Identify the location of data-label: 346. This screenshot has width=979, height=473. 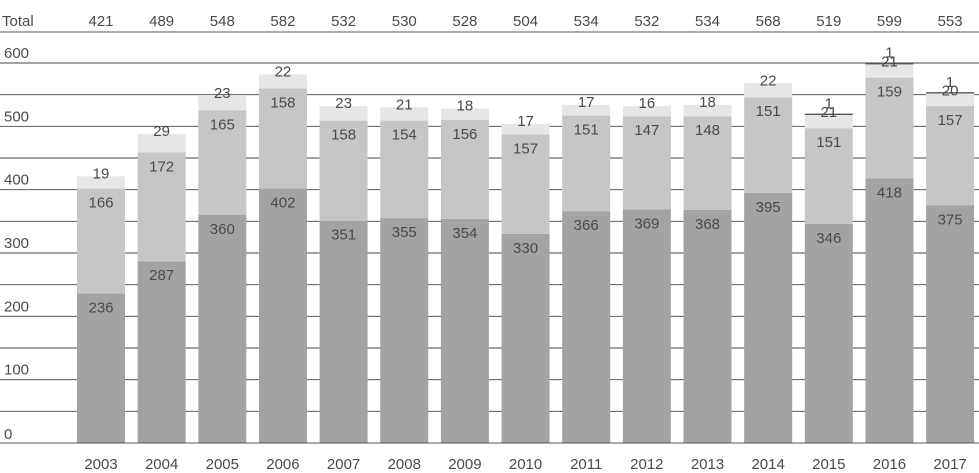
(828, 238).